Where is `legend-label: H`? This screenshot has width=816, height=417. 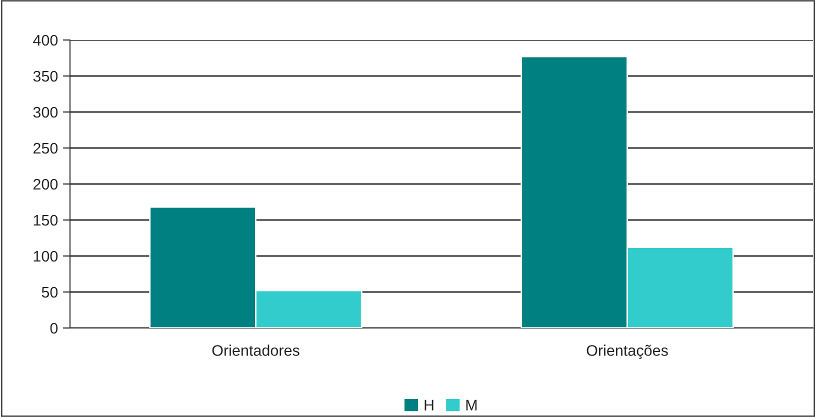
legend-label: H is located at coordinates (429, 405).